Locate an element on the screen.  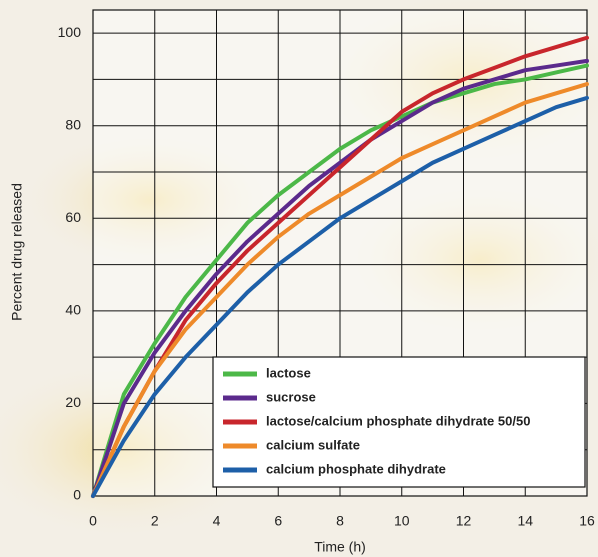
legend-label: lactose is located at coordinates (288, 372).